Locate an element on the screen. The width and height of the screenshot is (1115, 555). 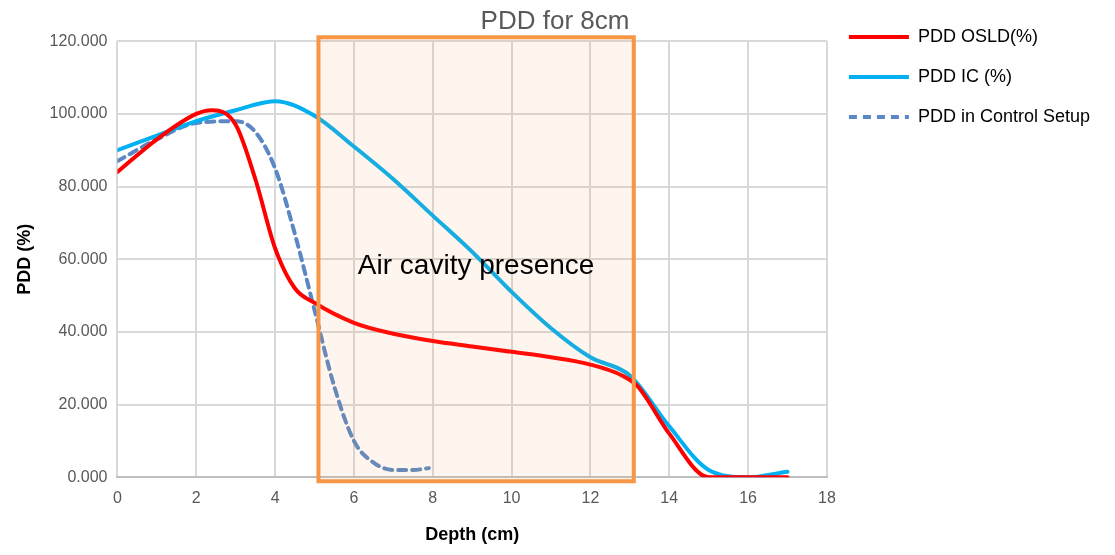
legend-label: PDD OSLD(%) is located at coordinates (977, 35).